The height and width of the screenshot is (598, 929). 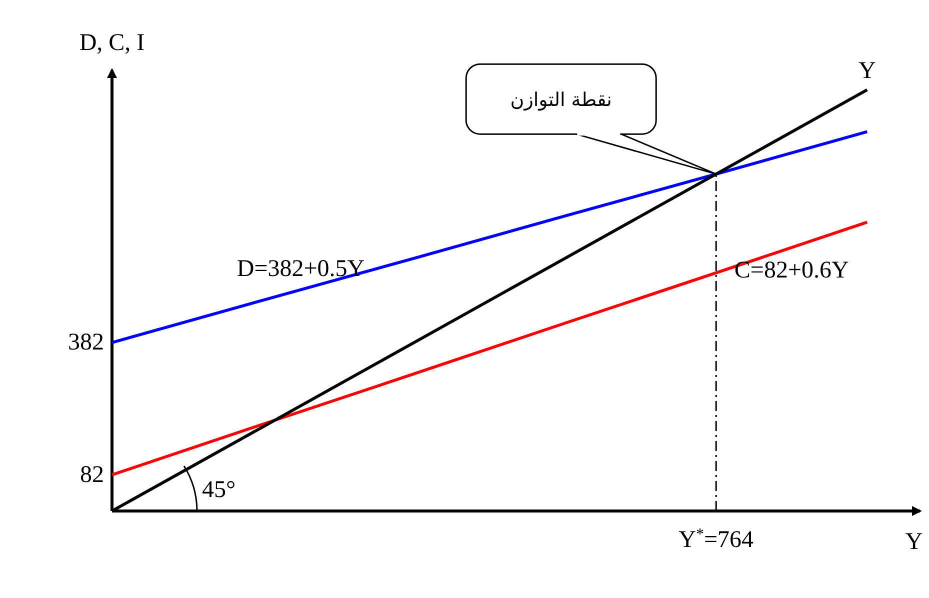 What do you see at coordinates (300, 269) in the screenshot?
I see `series-label: D=382+0.5Y` at bounding box center [300, 269].